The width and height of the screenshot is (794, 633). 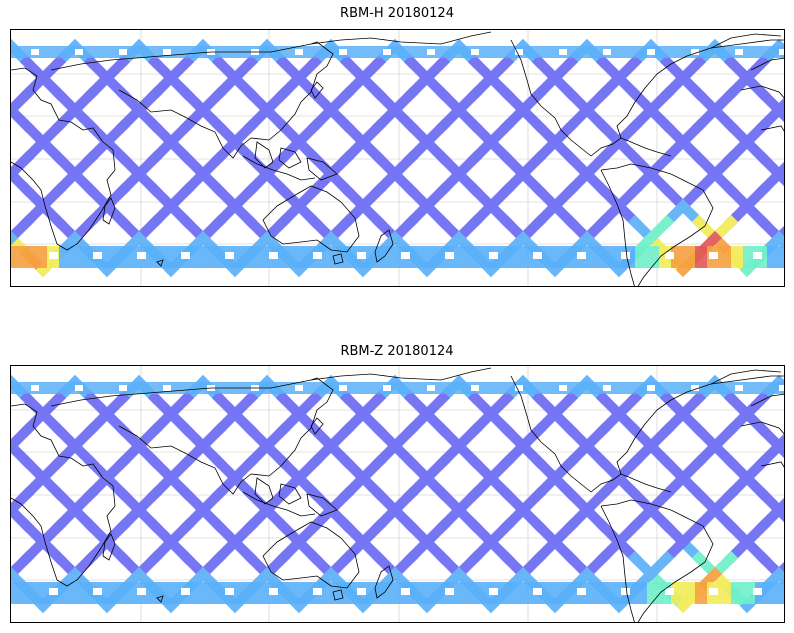 What do you see at coordinates (397, 13) in the screenshot?
I see `panel-title-rbm-h: RBM-H 20180124` at bounding box center [397, 13].